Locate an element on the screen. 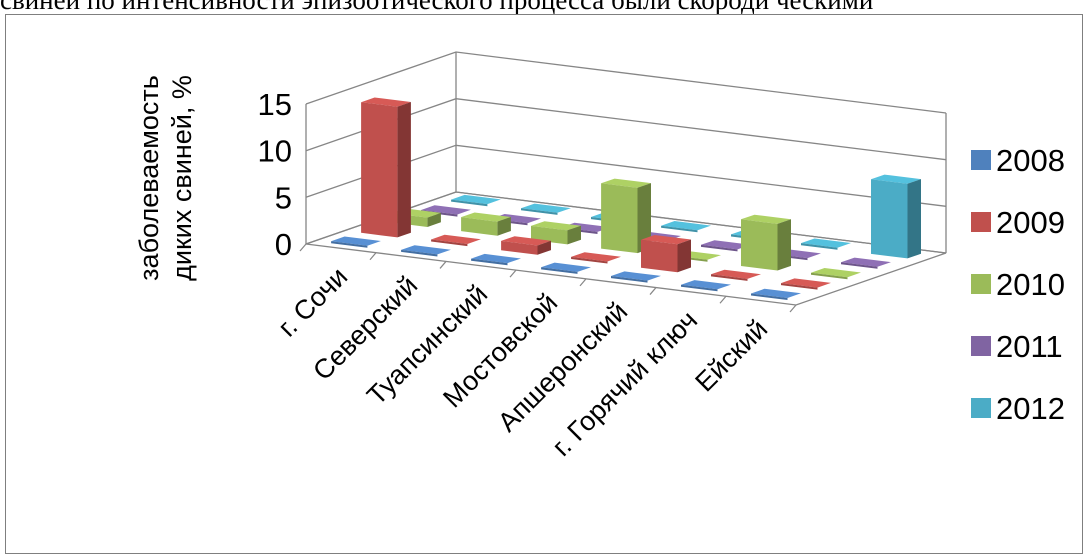 This screenshot has width=1083, height=554. legend-label: 2008 is located at coordinates (1030, 160).